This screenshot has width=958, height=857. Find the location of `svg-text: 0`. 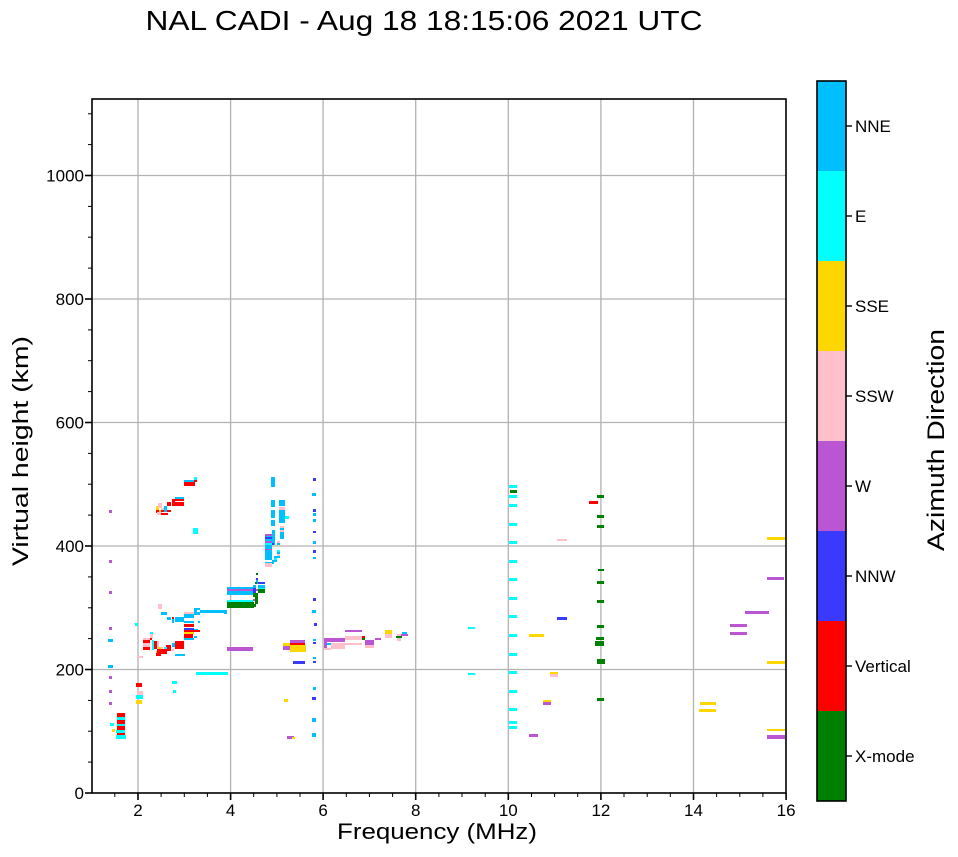

svg-text: 0 is located at coordinates (79, 793).